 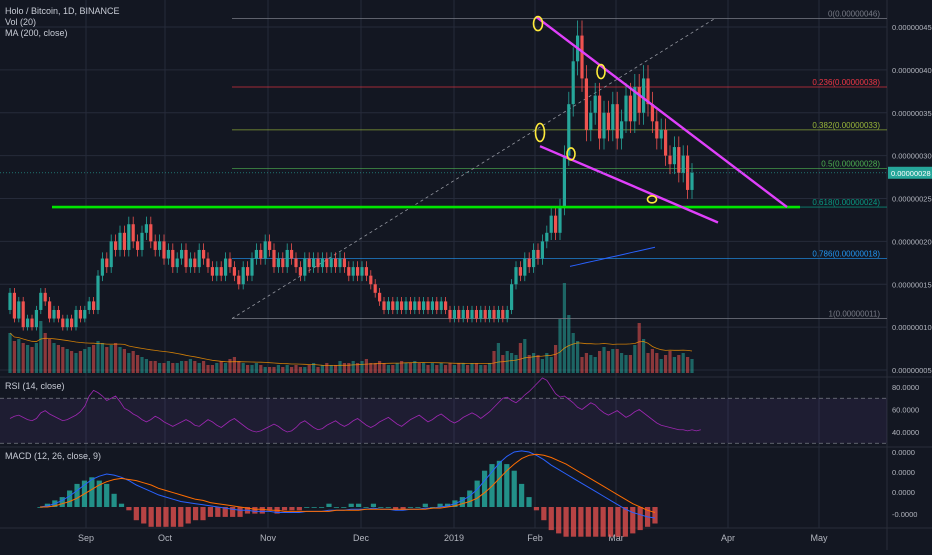 I want to click on x-tick-label: Oct, so click(x=165, y=538).